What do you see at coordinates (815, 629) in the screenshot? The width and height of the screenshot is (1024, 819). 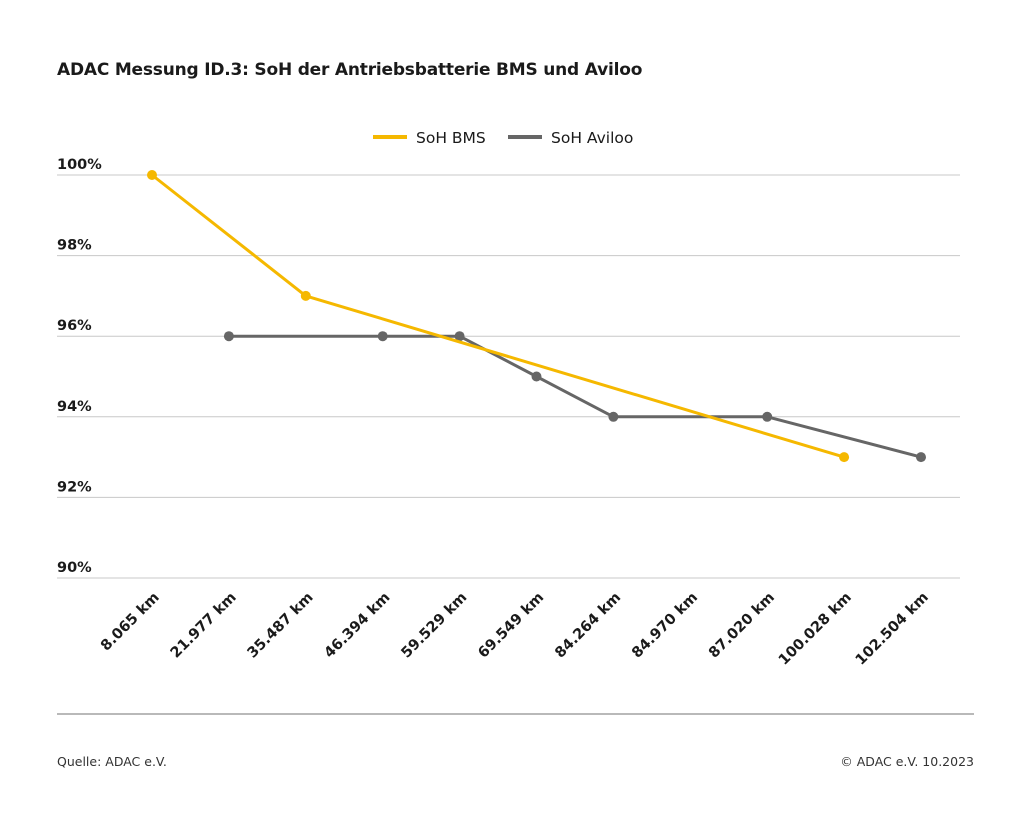 I see `x-tick-label: 100.028 km` at bounding box center [815, 629].